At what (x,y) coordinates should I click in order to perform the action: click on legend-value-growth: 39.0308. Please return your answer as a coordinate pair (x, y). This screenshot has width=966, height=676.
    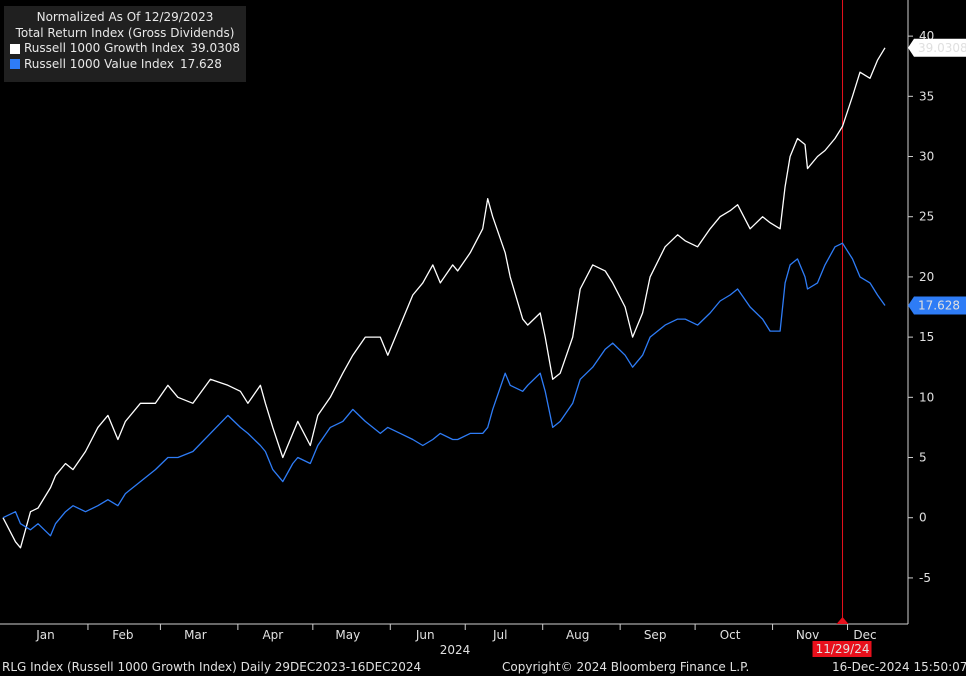
    Looking at the image, I should click on (215, 48).